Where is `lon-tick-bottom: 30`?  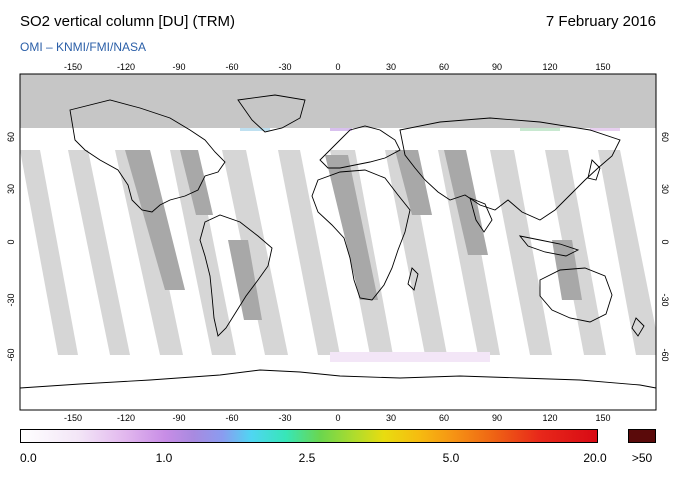
lon-tick-bottom: 30 is located at coordinates (391, 418).